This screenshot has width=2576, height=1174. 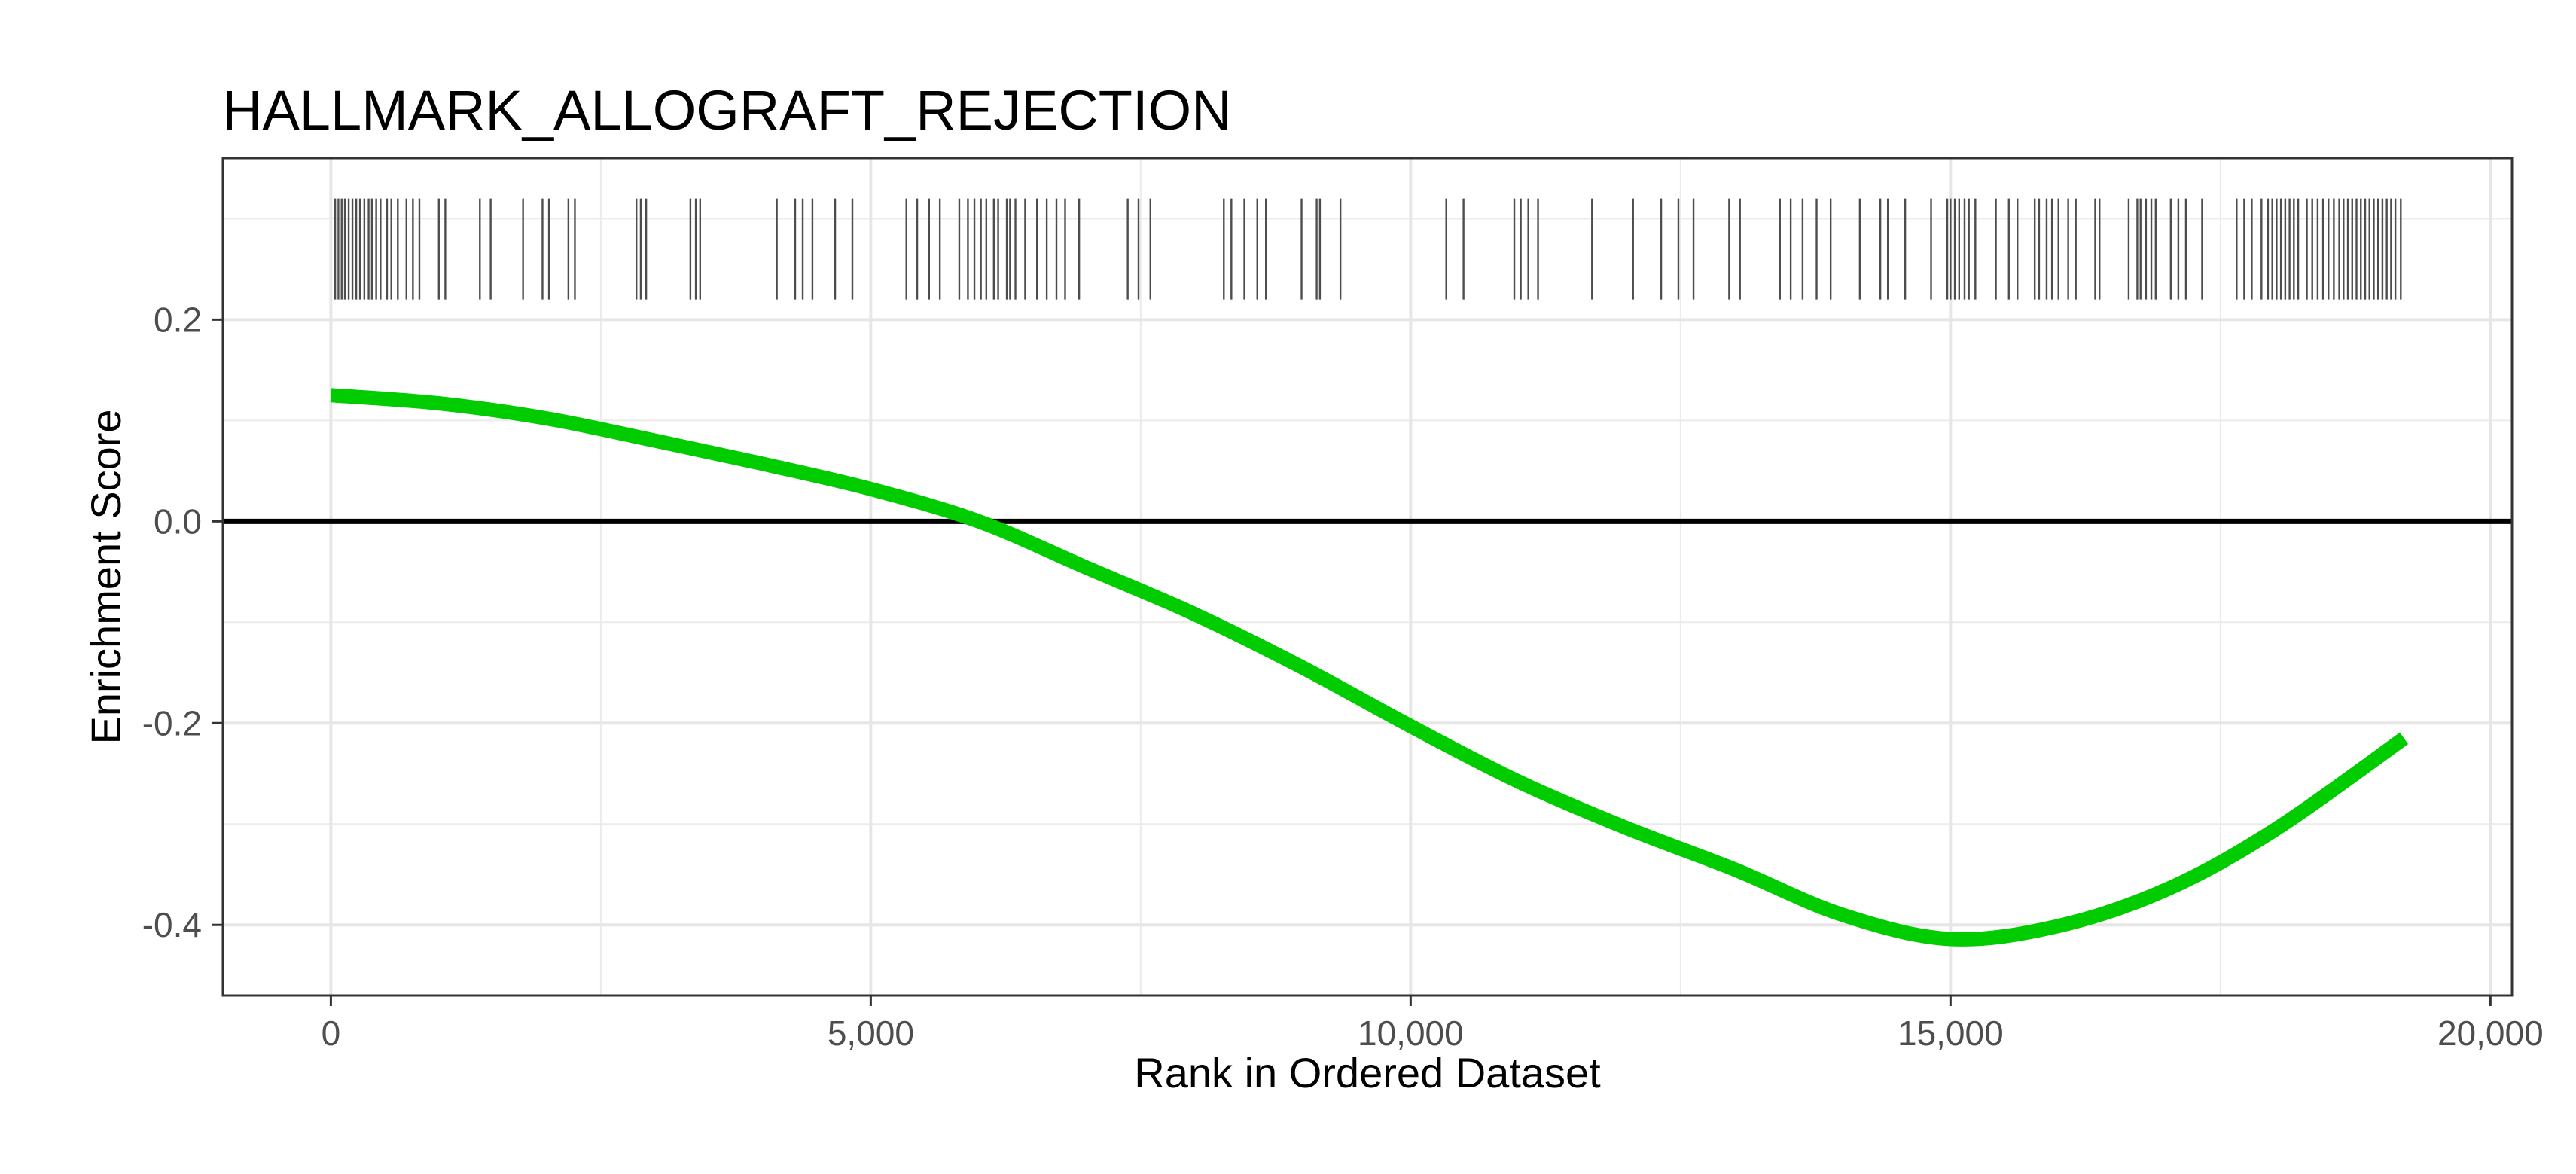 What do you see at coordinates (2490, 1033) in the screenshot?
I see `x-tick-label: 20,000` at bounding box center [2490, 1033].